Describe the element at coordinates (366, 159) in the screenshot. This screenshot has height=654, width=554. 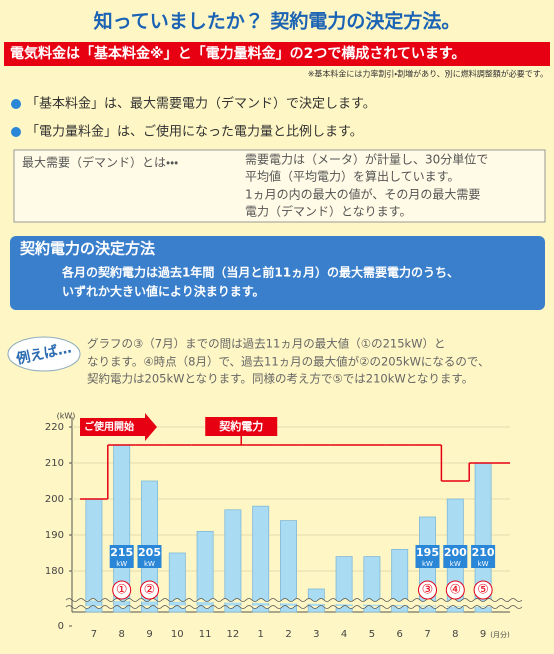
I see `definition-line: 需要電力は（メータ）が計量し、30分単位で` at that location.